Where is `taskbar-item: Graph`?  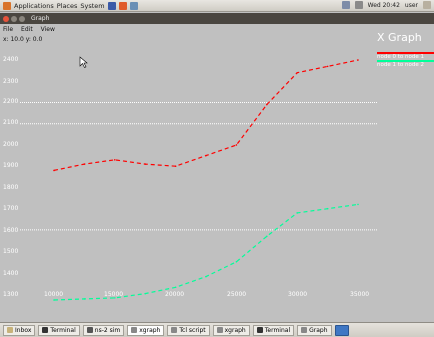
taskbar-item: Graph is located at coordinates (314, 330).